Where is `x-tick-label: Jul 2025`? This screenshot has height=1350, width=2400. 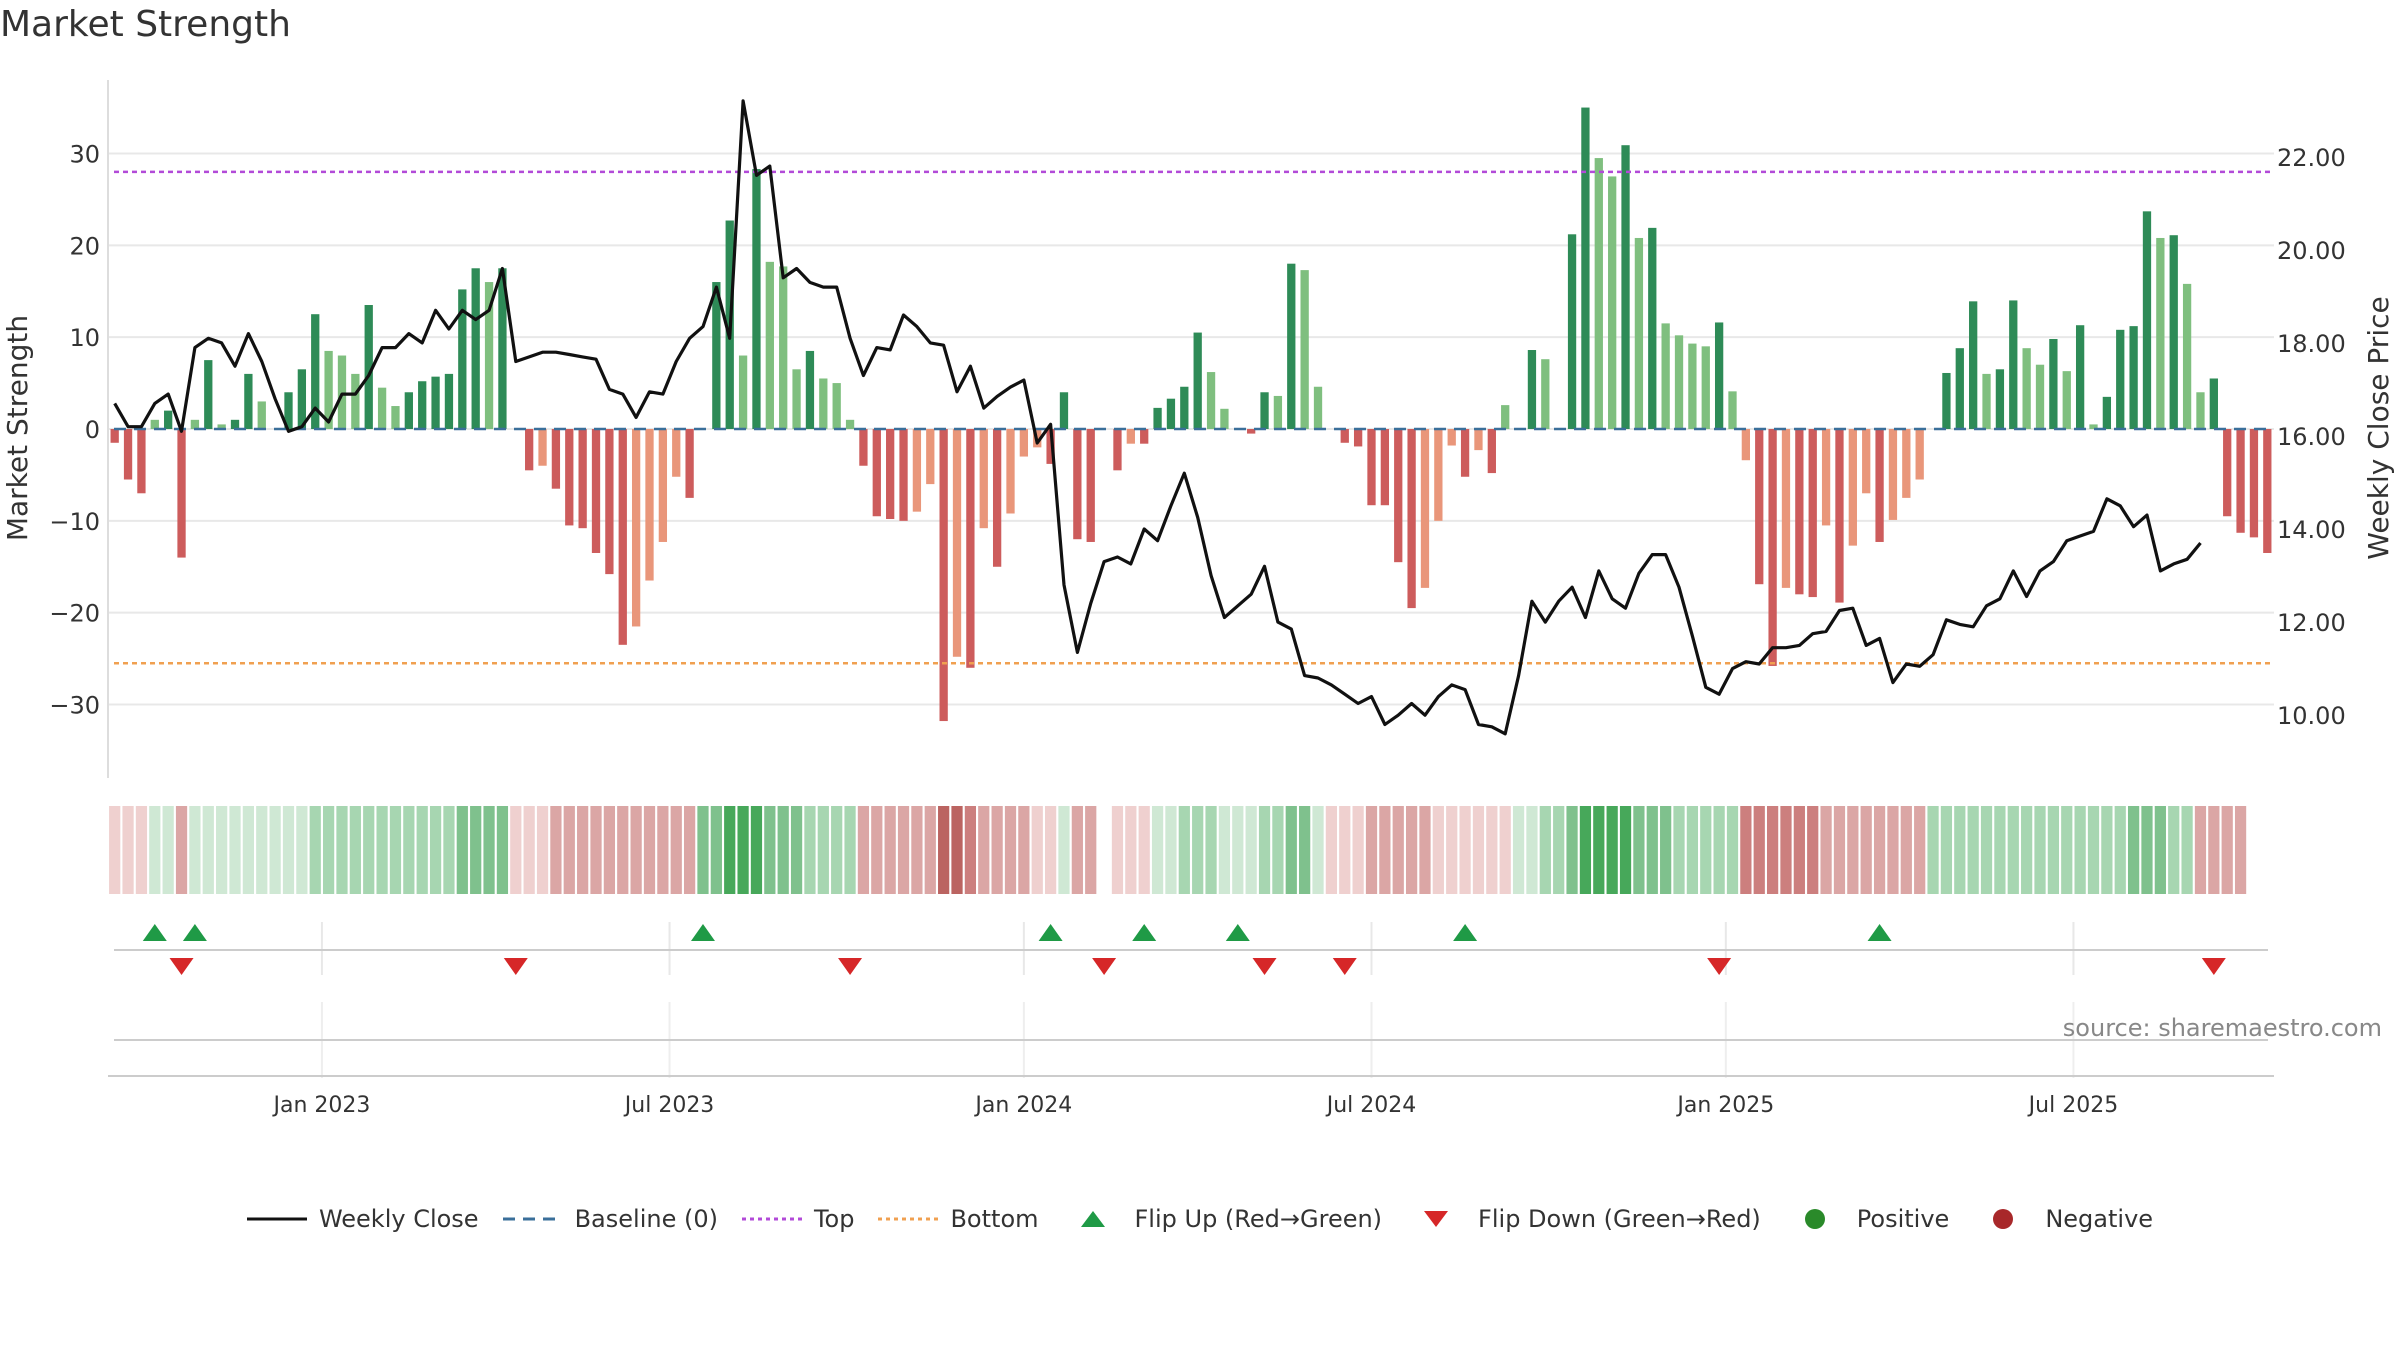 x-tick-label: Jul 2025 is located at coordinates (2073, 1105).